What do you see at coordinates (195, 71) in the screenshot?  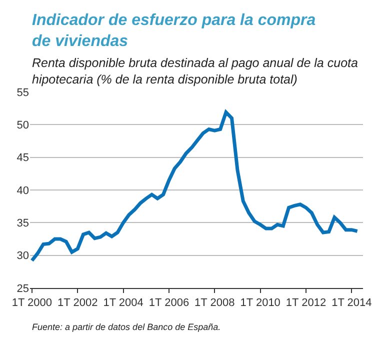 I see `chart-subtitle: Renta disponible bruta destinada al pago anual de la cuota hipotecaria (% de la renta disponible bruta total)` at bounding box center [195, 71].